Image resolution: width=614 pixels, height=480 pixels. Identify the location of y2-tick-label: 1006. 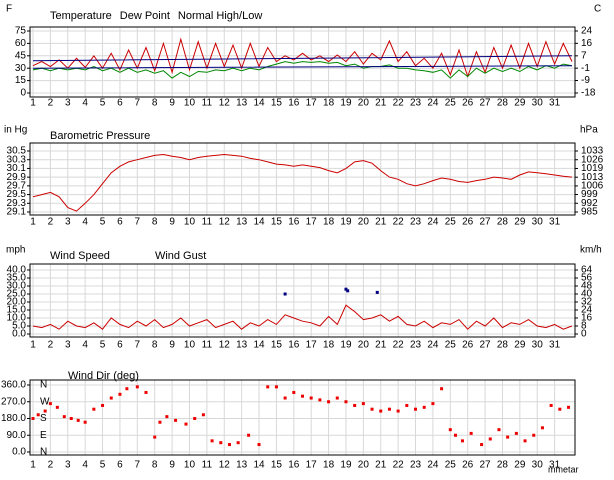
(592, 186).